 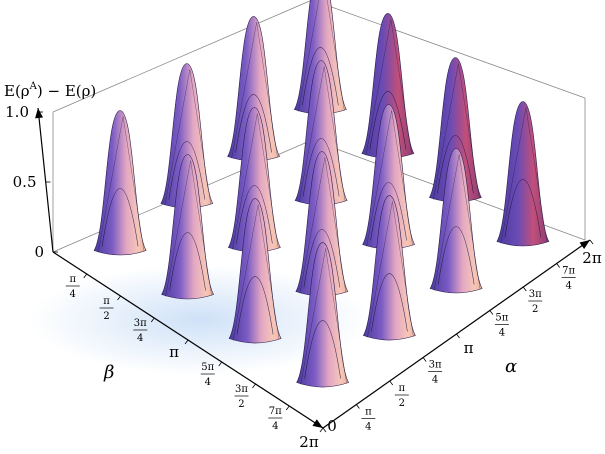 I want to click on alpha-tick-label: 2π, so click(x=592, y=258).